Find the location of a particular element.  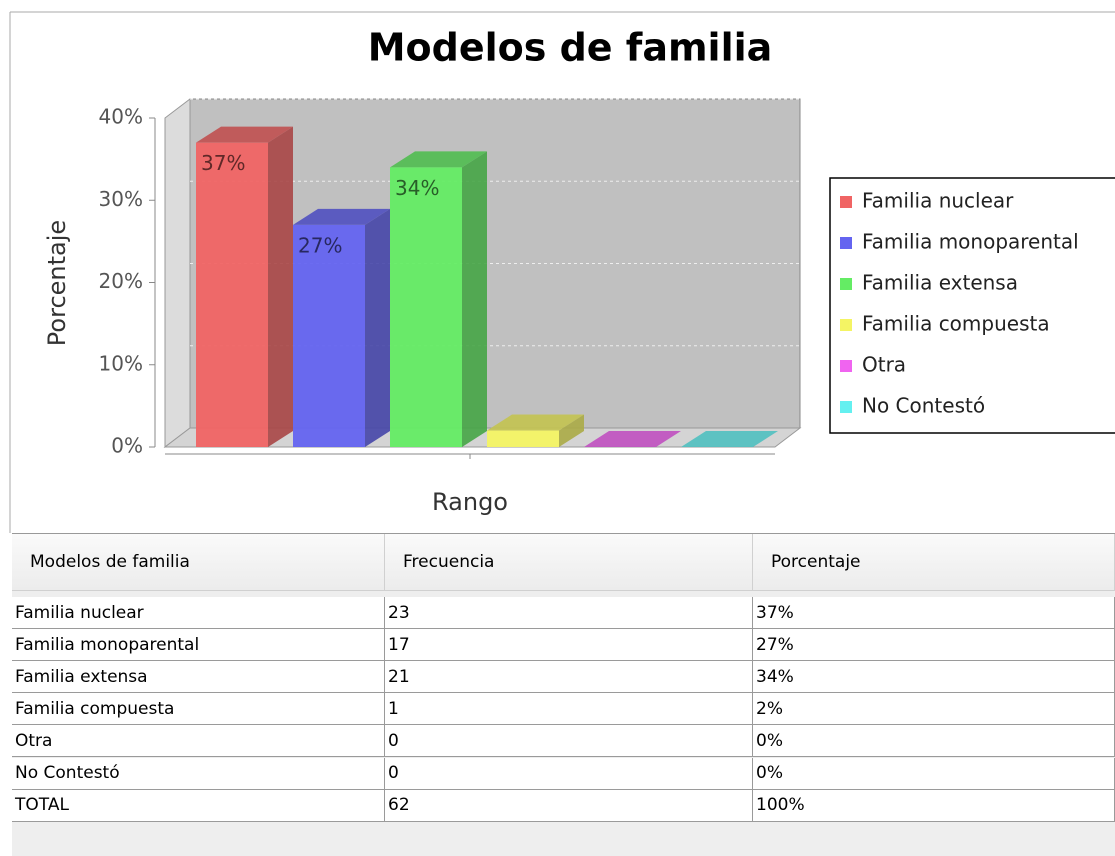

table-cell: 27% is located at coordinates (934, 645).